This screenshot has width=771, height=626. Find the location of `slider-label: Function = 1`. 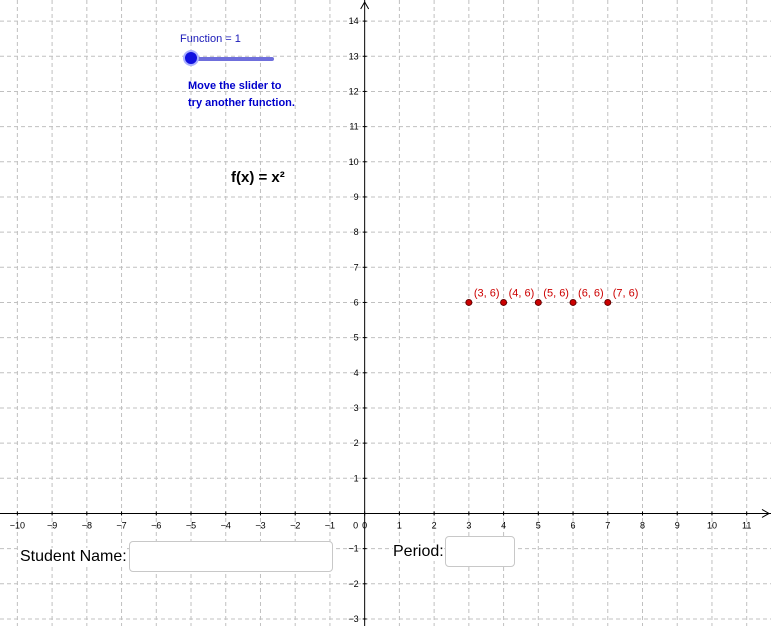

slider-label: Function = 1 is located at coordinates (210, 39).